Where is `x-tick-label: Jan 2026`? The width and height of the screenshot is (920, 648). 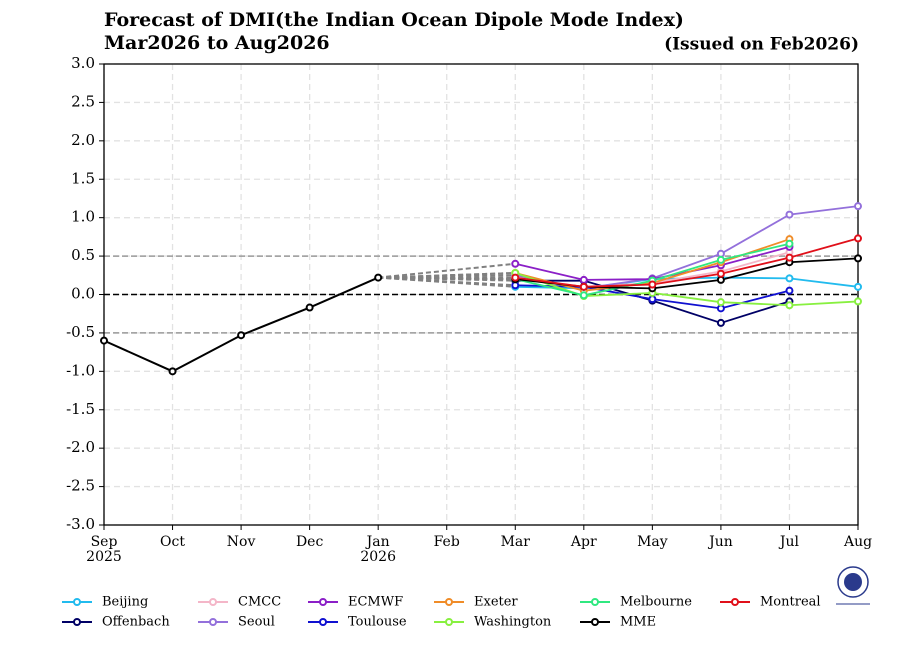 x-tick-label: Jan 2026 is located at coordinates (378, 549).